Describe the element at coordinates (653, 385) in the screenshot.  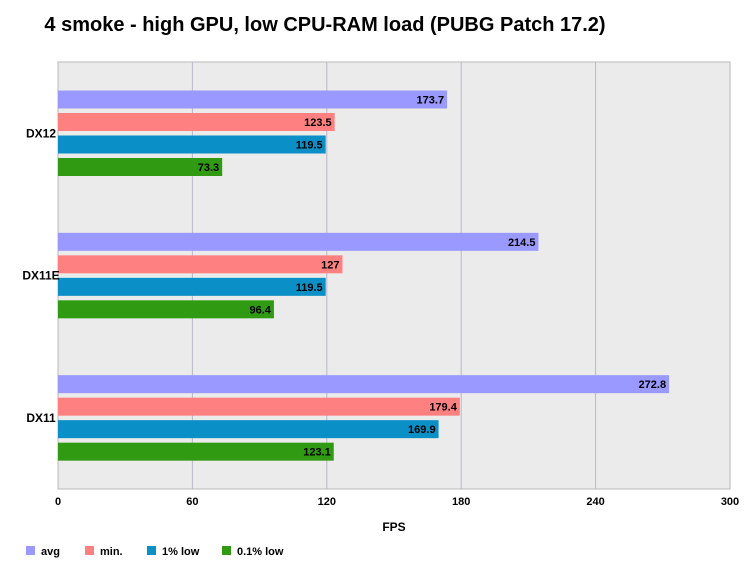
I see `bar-value-label: 272.8` at that location.